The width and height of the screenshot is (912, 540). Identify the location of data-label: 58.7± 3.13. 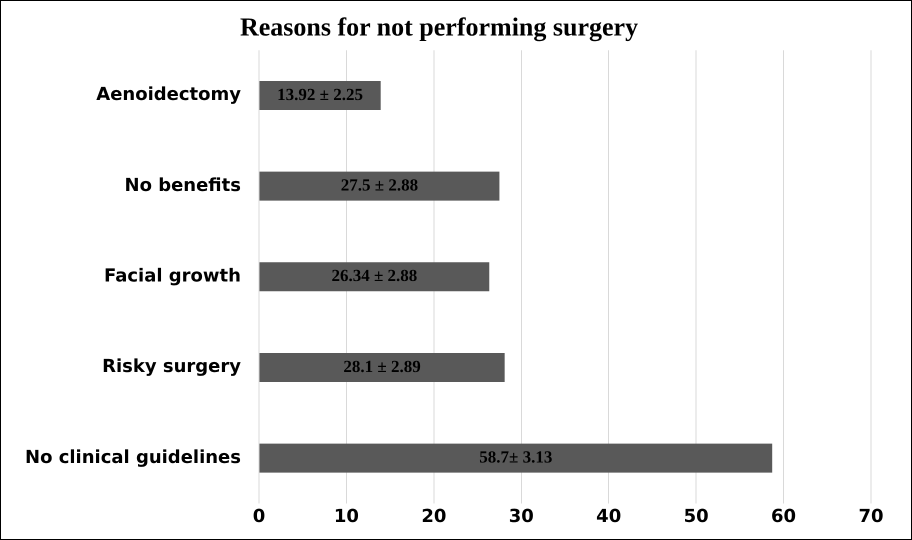
(515, 456).